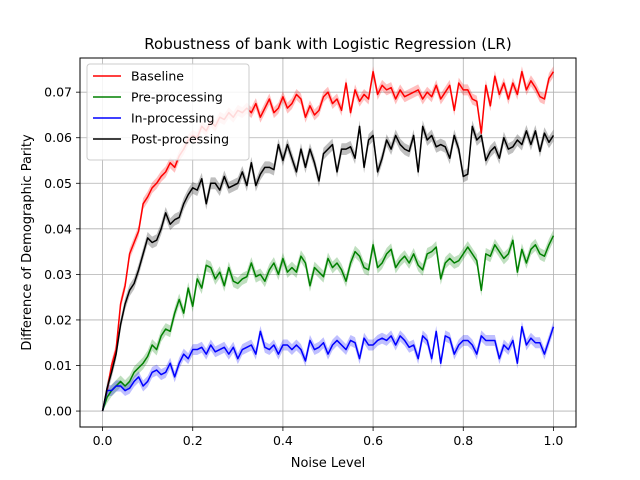 The width and height of the screenshot is (640, 480). What do you see at coordinates (157, 76) in the screenshot?
I see `legend-label-baseline: Baseline` at bounding box center [157, 76].